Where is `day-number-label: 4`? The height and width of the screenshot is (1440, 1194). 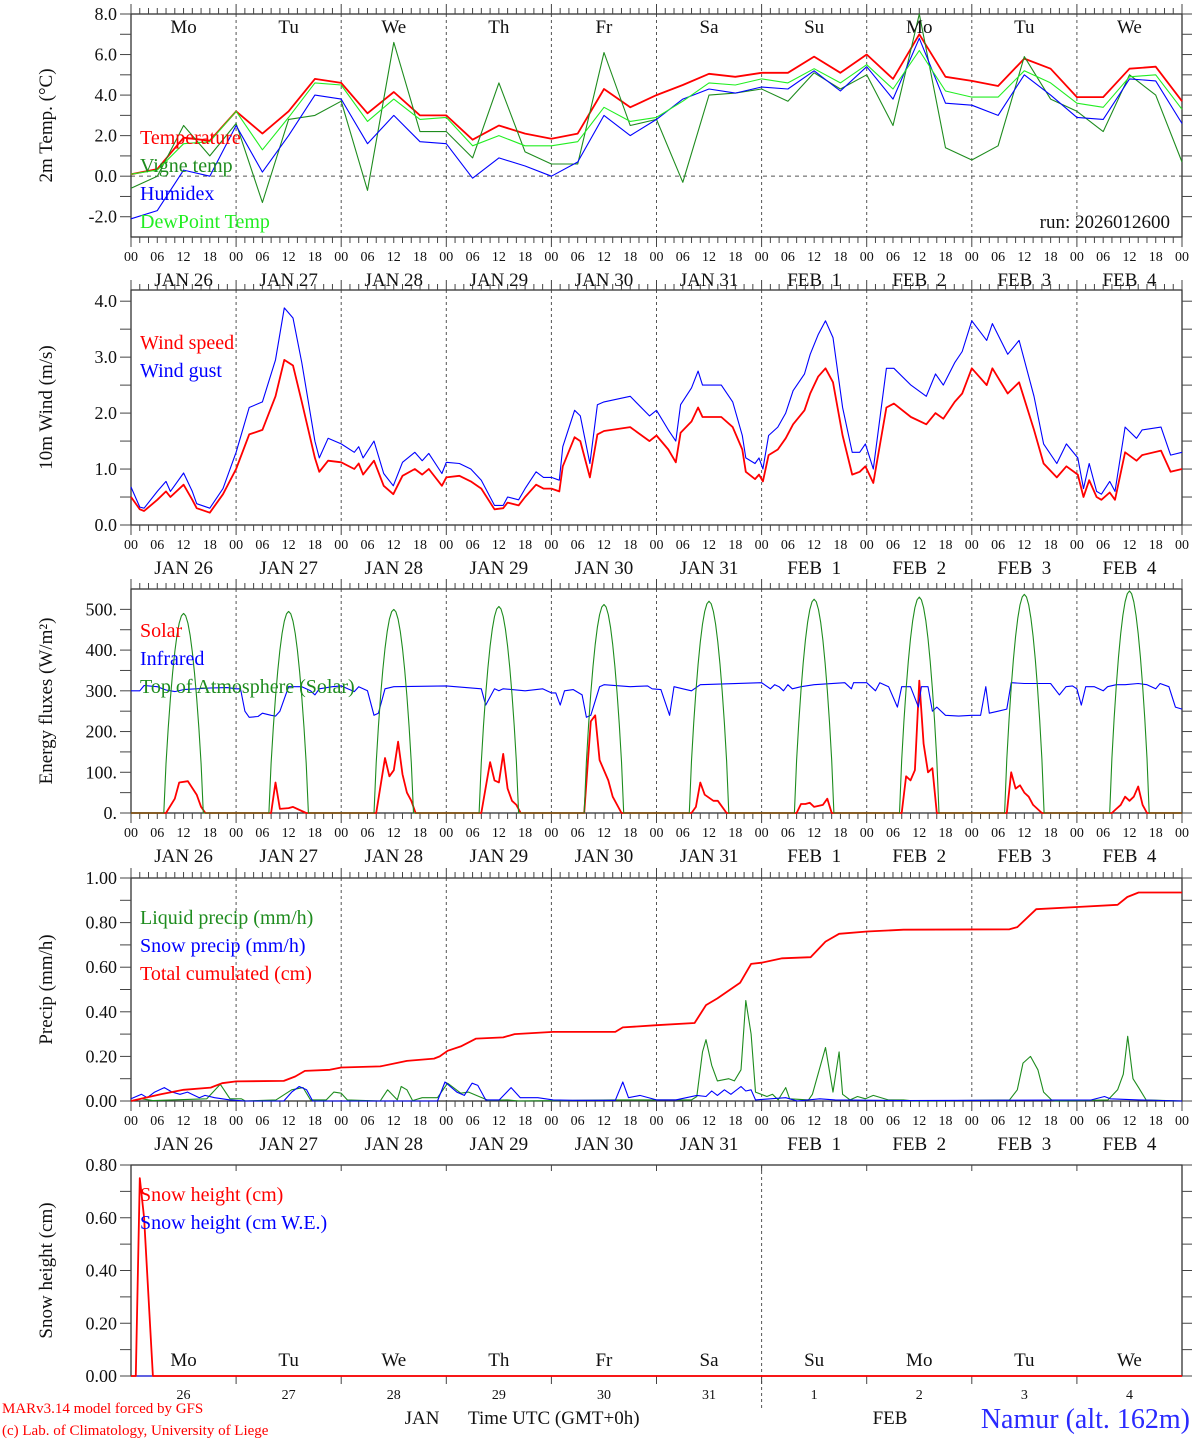
day-number-label: 4 is located at coordinates (1129, 1395).